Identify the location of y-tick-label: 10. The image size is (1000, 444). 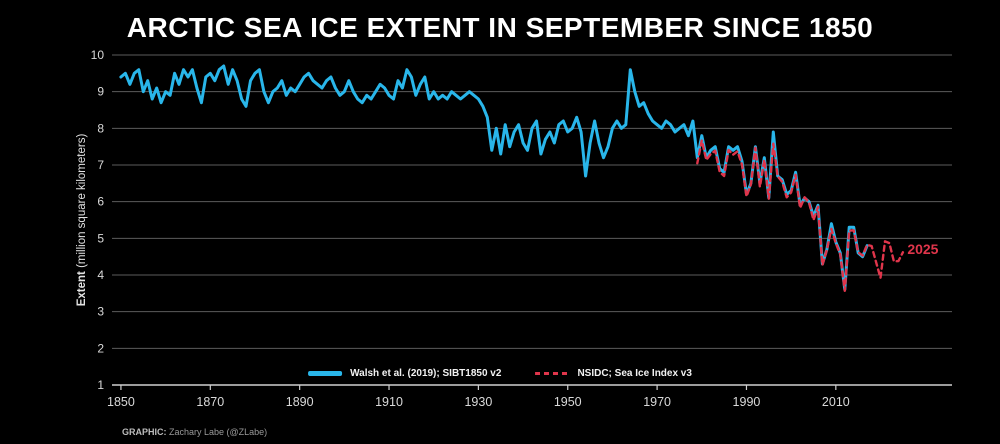
(98, 55).